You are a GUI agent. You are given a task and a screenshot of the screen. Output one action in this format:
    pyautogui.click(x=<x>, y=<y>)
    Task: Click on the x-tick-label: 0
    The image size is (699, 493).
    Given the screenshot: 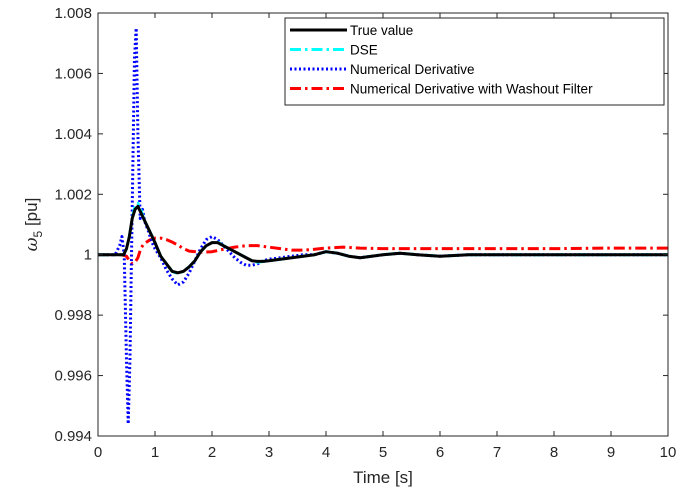 What is the action you would take?
    pyautogui.click(x=98, y=452)
    